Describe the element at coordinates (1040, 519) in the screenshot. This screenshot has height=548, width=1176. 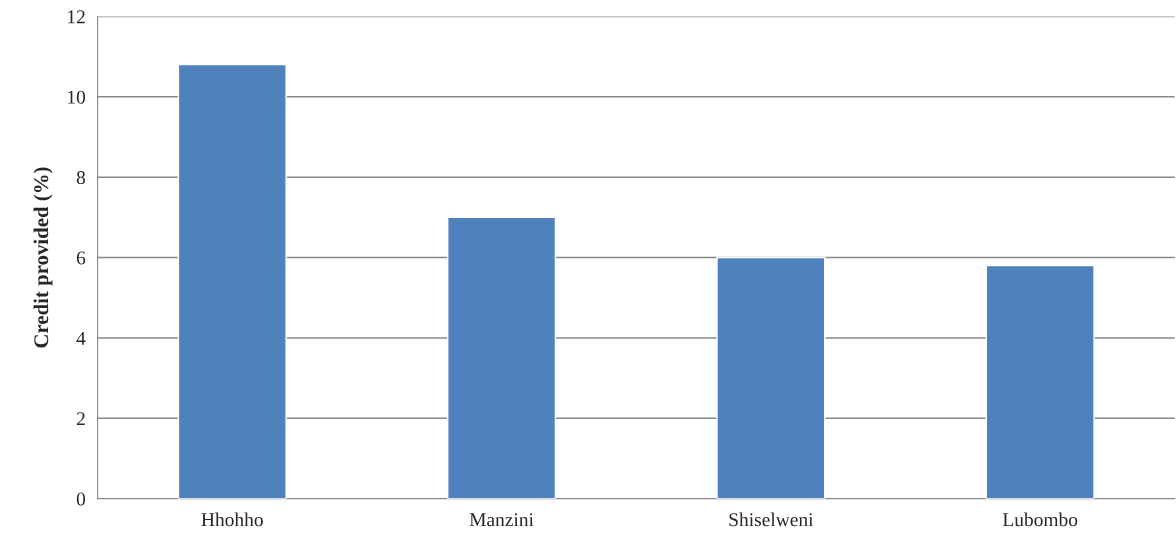
I see `x-tick-label: Lubombo` at that location.